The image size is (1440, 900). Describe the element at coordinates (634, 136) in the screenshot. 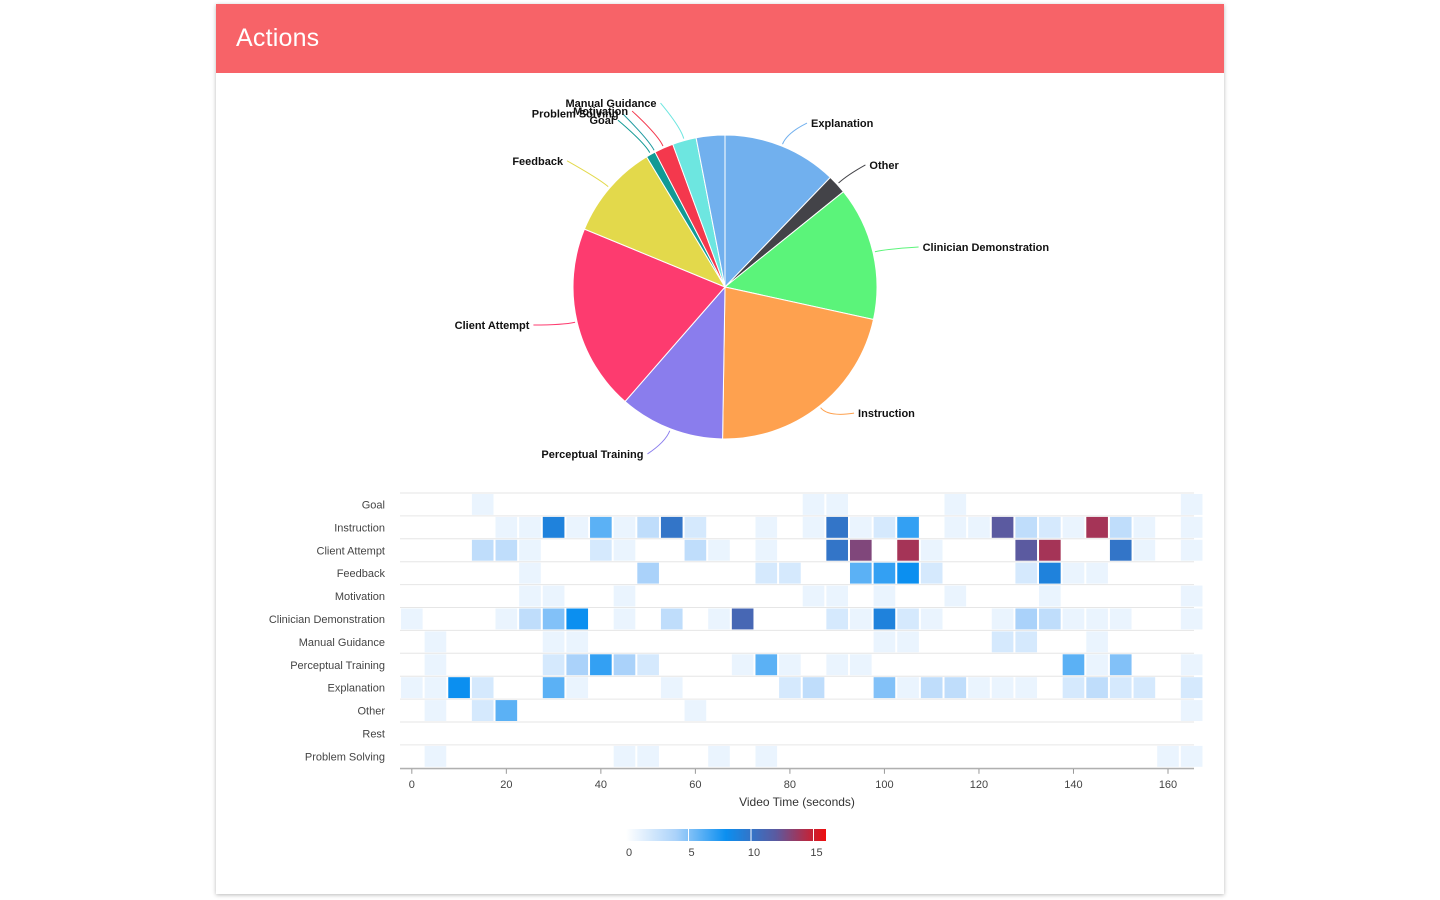

I see `pie-connector-goal` at that location.